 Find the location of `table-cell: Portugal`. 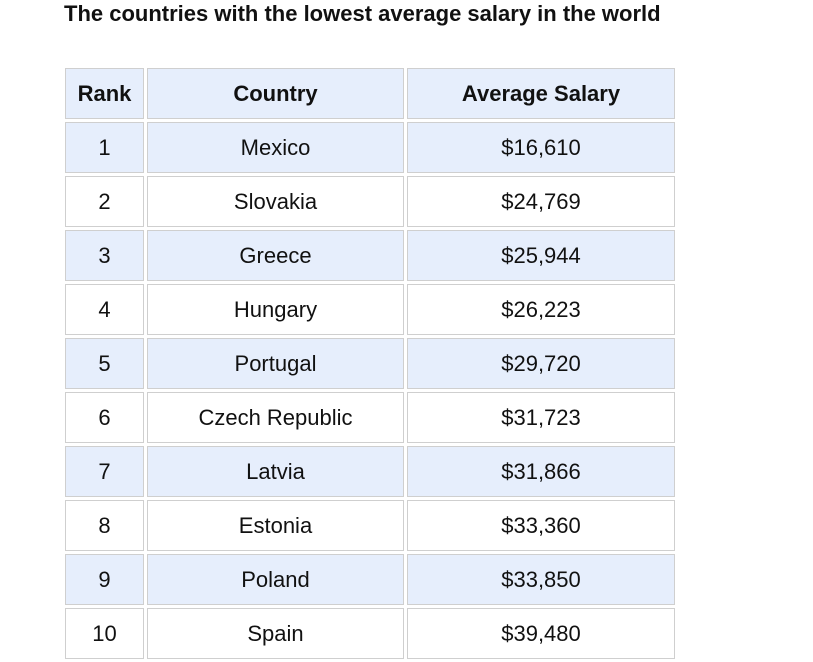

table-cell: Portugal is located at coordinates (275, 363).